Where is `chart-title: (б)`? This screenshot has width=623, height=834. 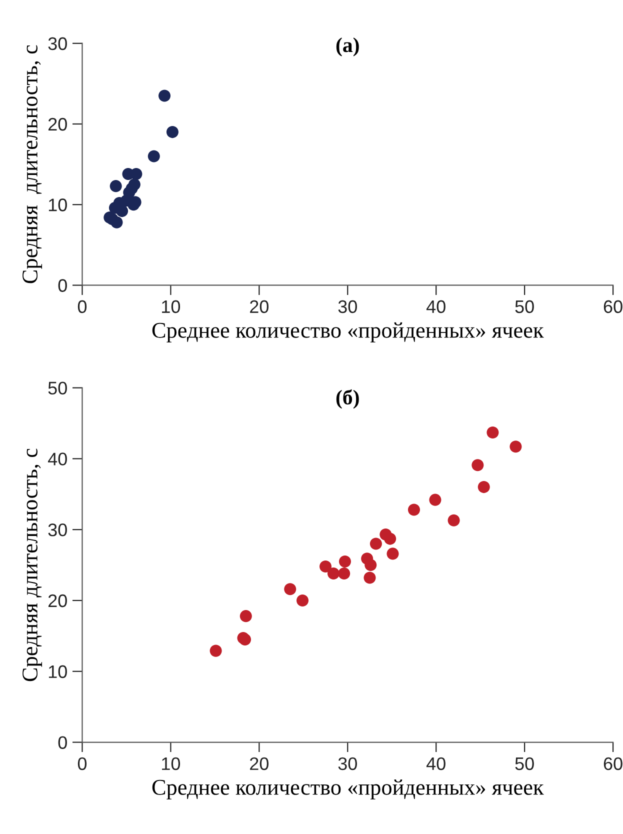 chart-title: (б) is located at coordinates (347, 399).